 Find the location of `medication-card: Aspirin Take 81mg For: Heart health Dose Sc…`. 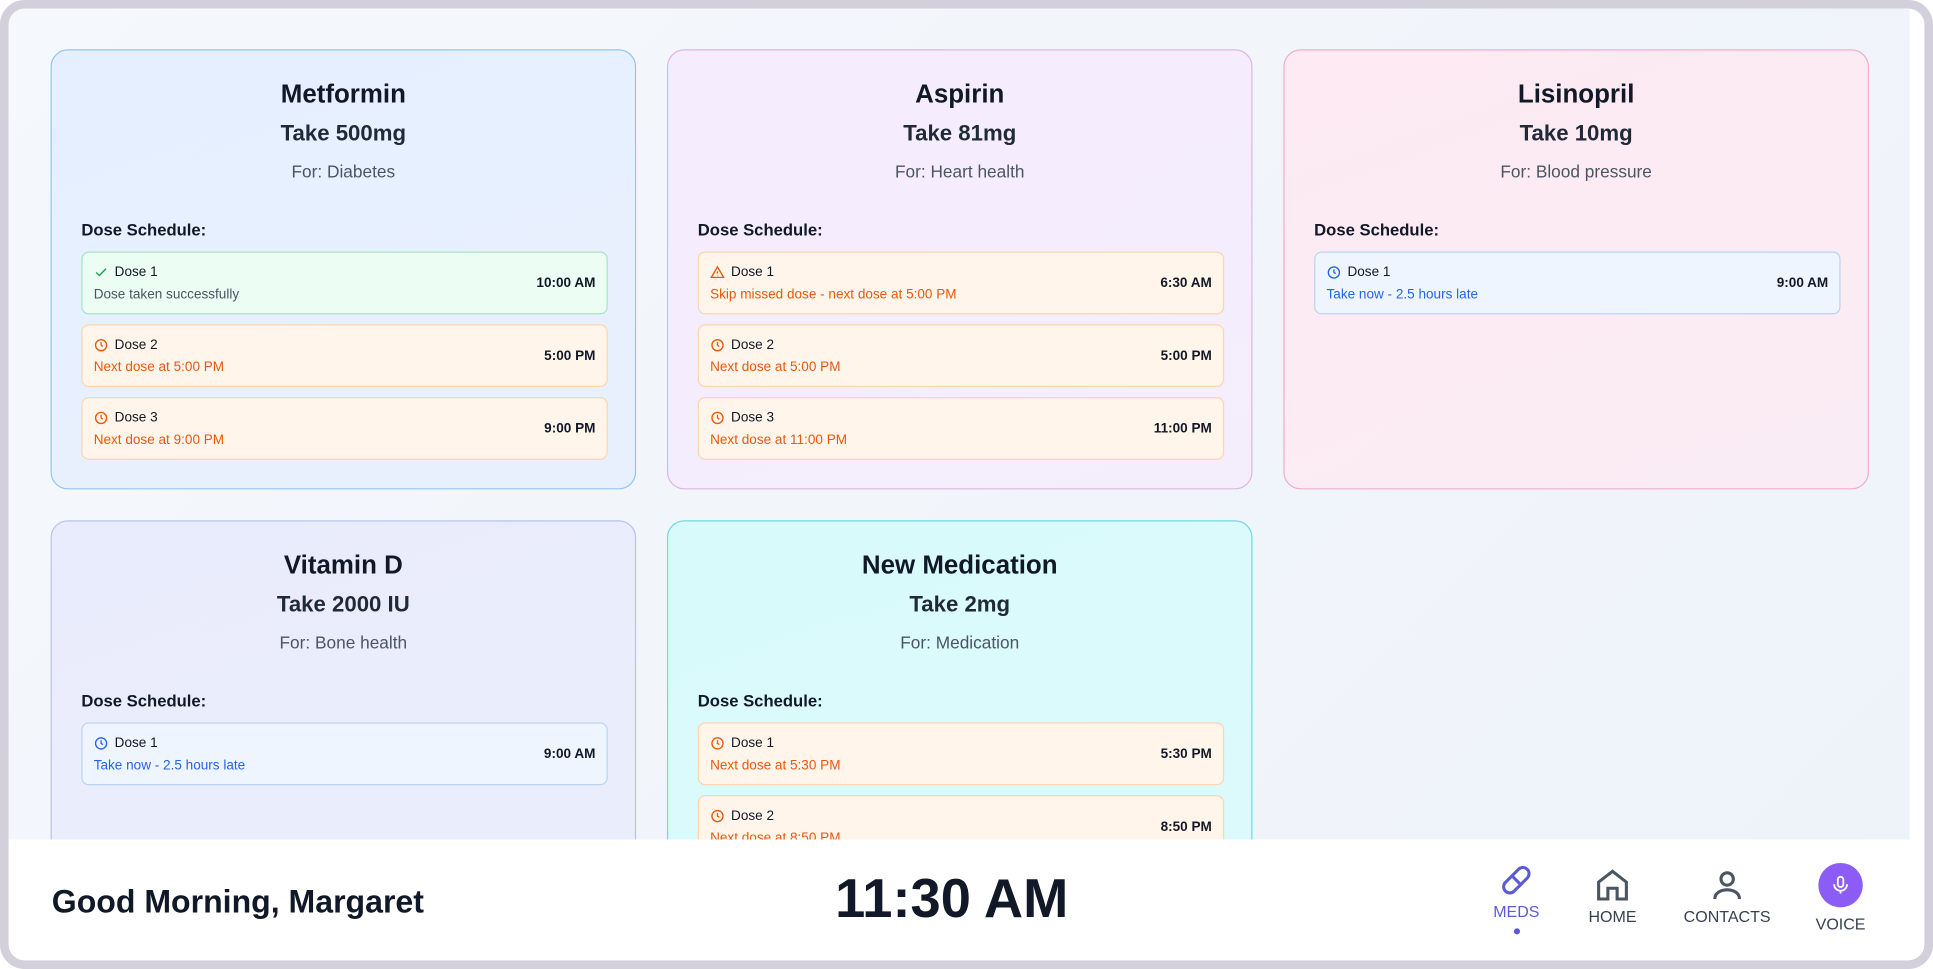

medication-card: Aspirin Take 81mg For: Heart health Dose Sc… is located at coordinates (959, 269).